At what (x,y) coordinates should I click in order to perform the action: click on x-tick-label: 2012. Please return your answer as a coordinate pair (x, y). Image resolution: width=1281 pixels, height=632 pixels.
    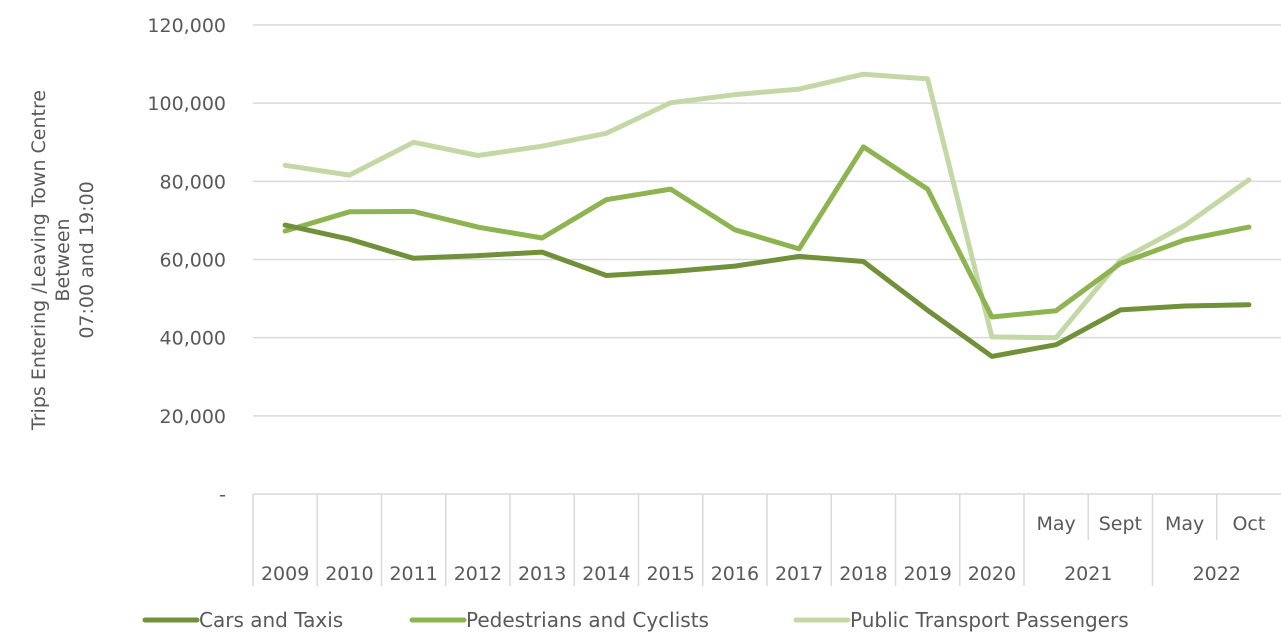
    Looking at the image, I should click on (478, 574).